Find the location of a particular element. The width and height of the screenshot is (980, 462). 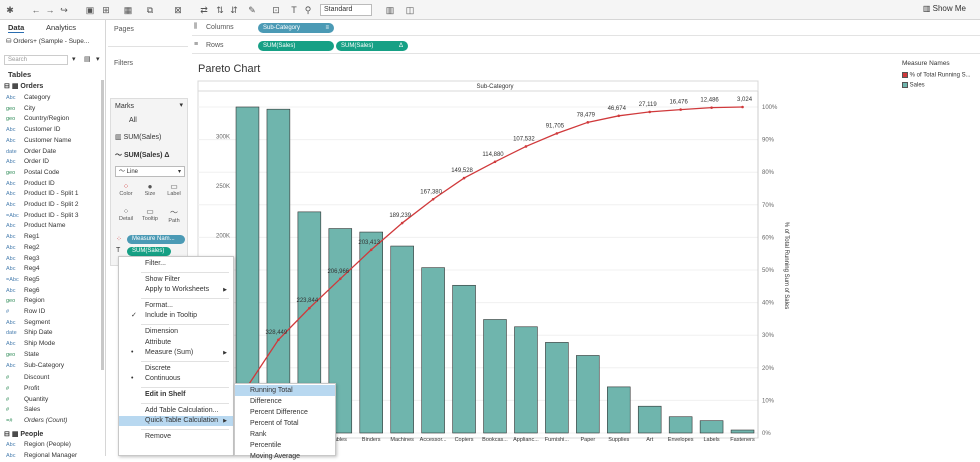

detail-button: ⁘ Detail is located at coordinates (126, 218).